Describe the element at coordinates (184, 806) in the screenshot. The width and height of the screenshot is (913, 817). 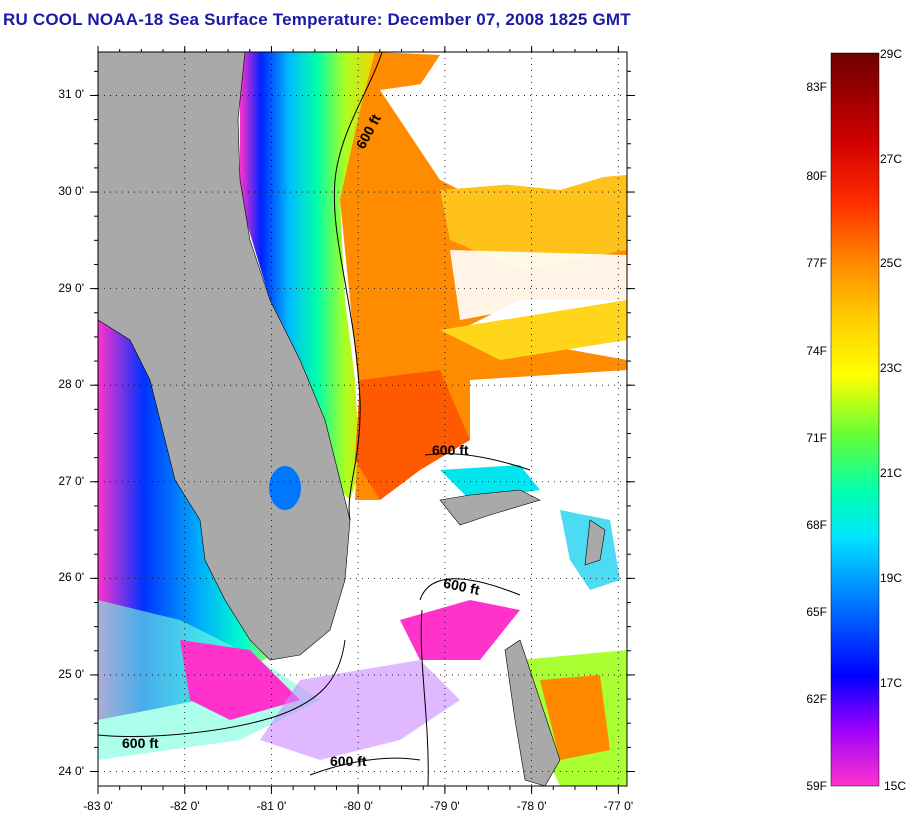
I see `x-axis-tick-label: -82 0'` at that location.